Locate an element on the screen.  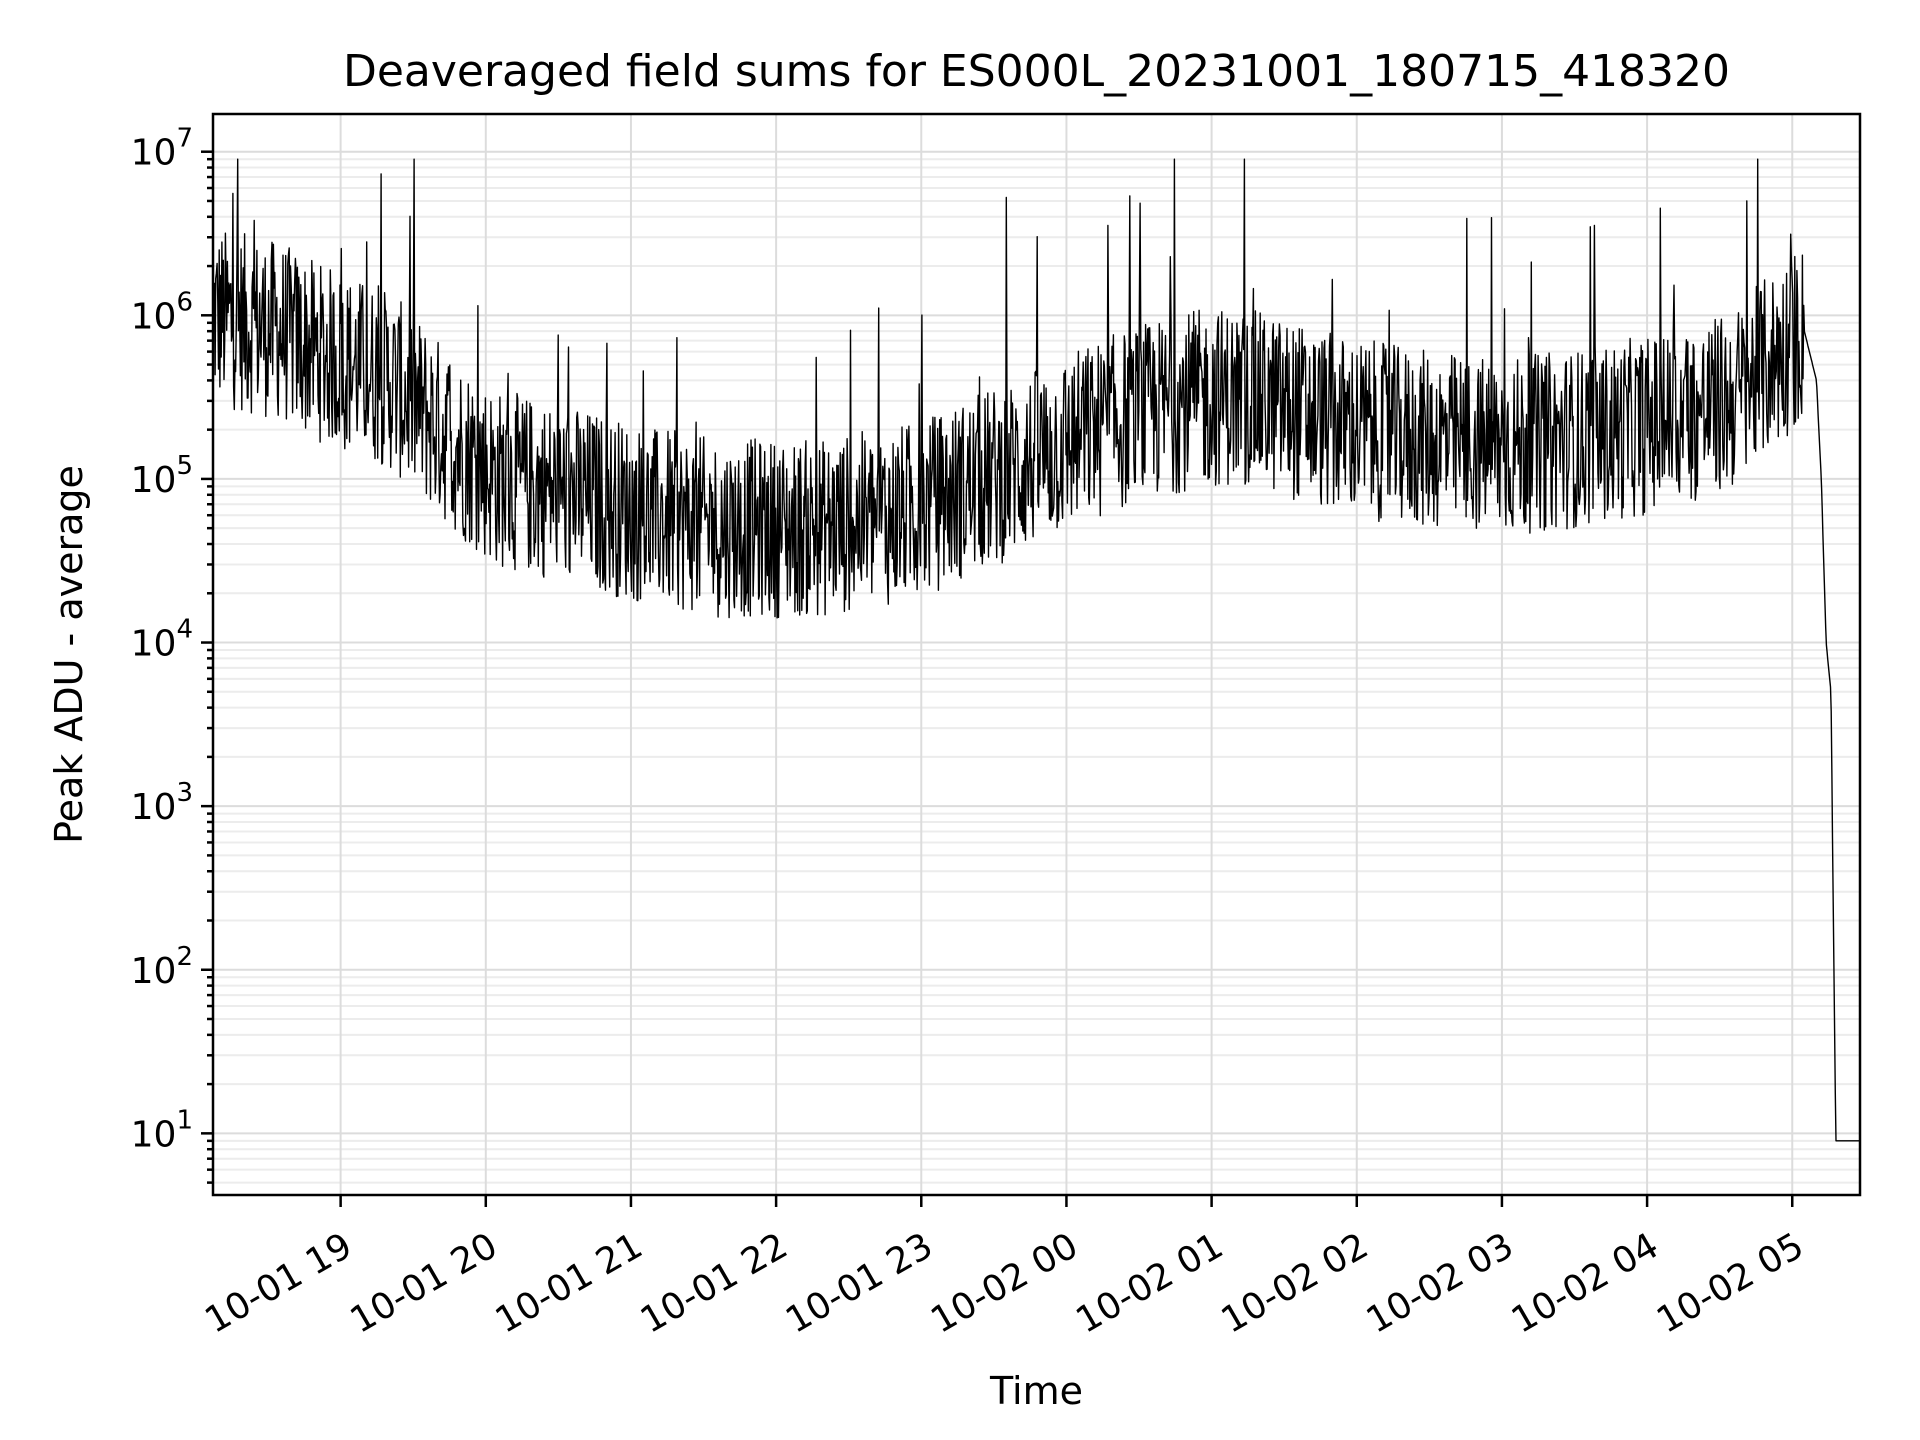
y-tick-label: 10⁴ is located at coordinates (162, 640).